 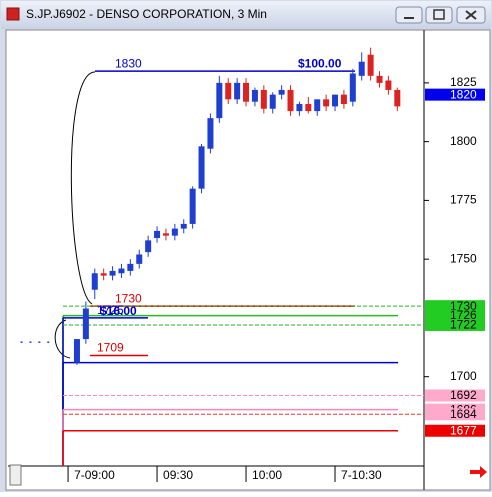 What do you see at coordinates (110, 348) in the screenshot?
I see `level-label: 1709` at bounding box center [110, 348].